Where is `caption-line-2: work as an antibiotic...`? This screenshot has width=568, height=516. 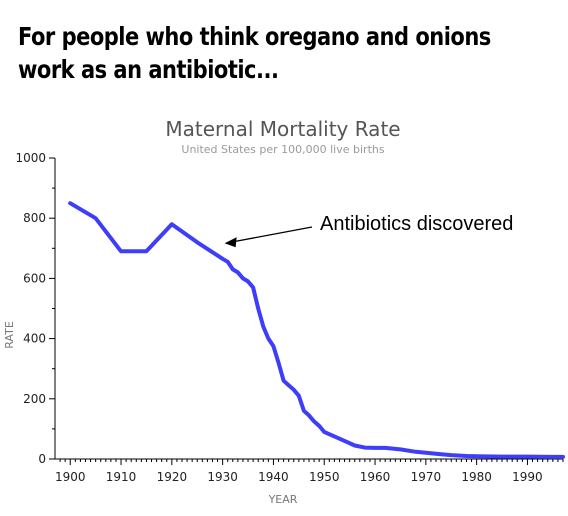 caption-line-2: work as an antibiotic... is located at coordinates (148, 69).